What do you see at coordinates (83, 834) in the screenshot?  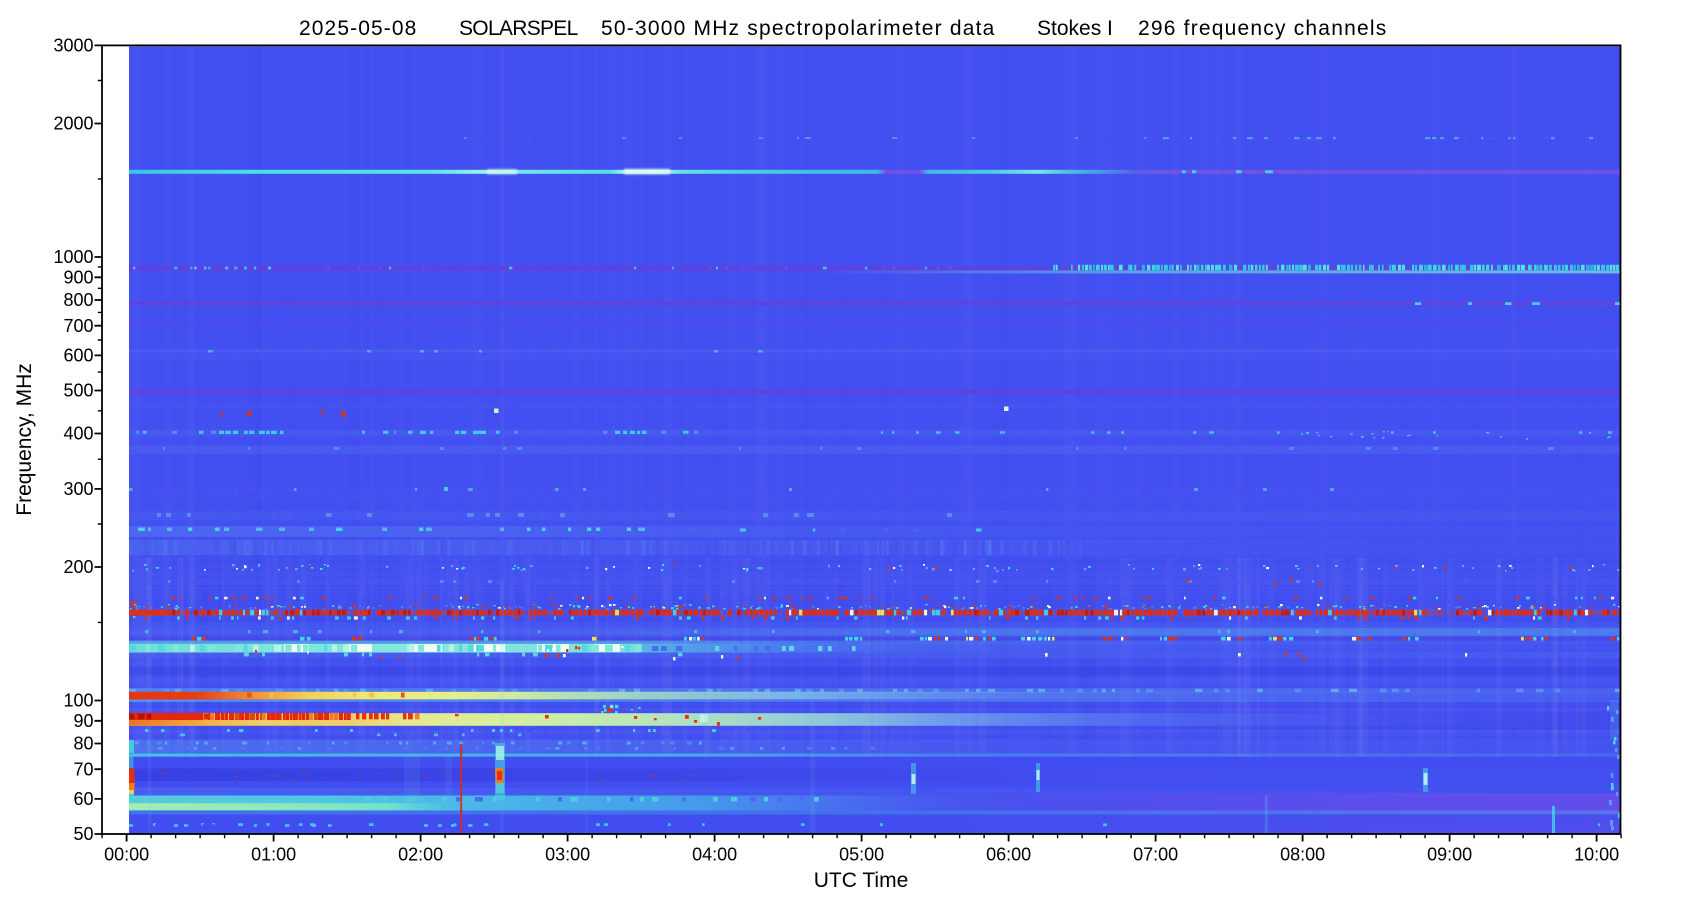 I see `svg-text: 50` at bounding box center [83, 834].